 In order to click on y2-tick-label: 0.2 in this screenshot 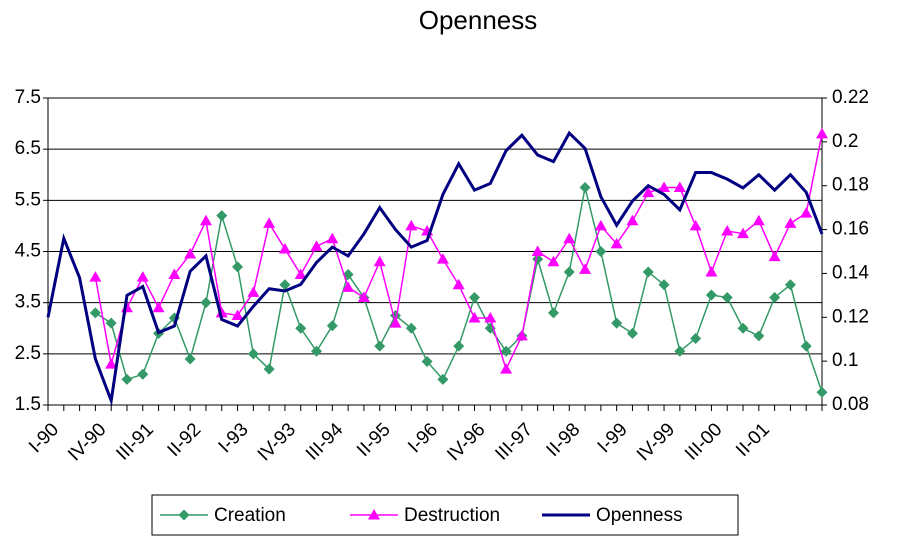, I will do `click(845, 141)`.